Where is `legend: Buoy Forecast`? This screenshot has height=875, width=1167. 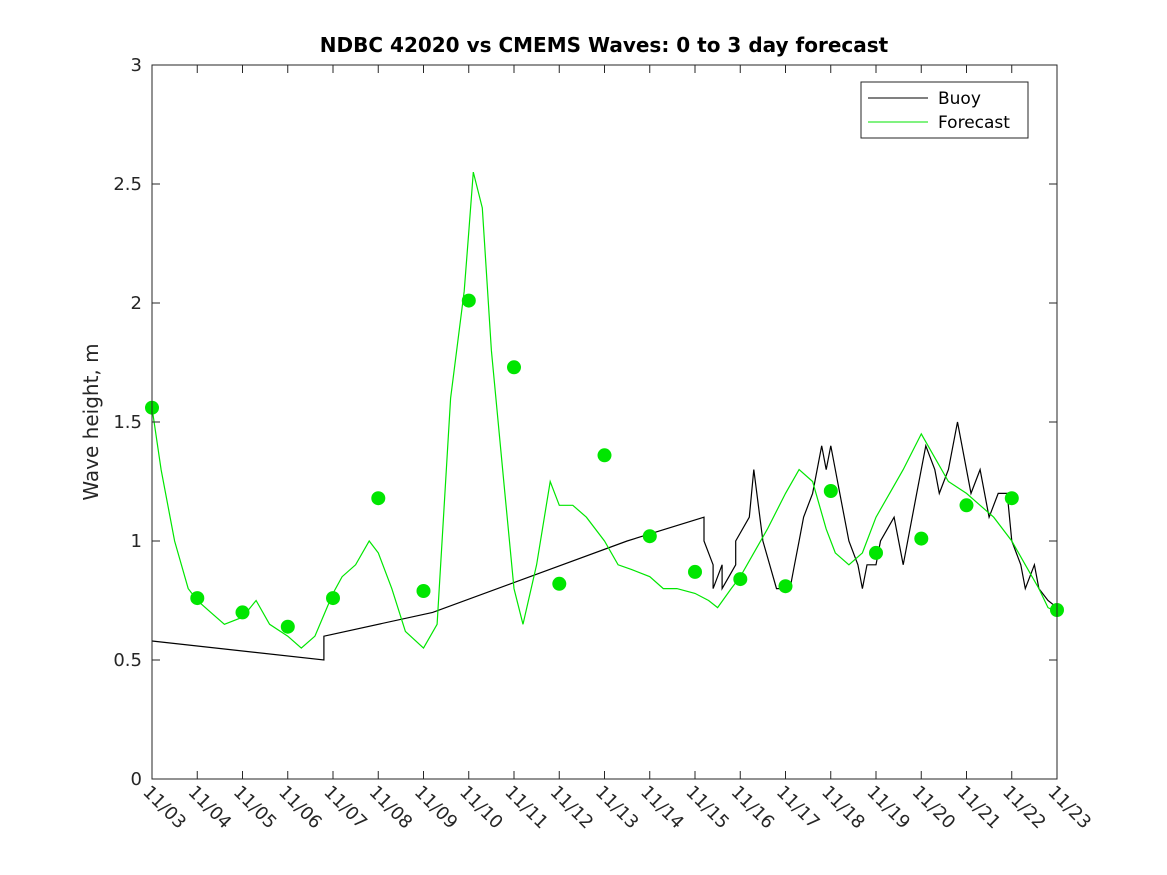 legend: Buoy Forecast is located at coordinates (944, 110).